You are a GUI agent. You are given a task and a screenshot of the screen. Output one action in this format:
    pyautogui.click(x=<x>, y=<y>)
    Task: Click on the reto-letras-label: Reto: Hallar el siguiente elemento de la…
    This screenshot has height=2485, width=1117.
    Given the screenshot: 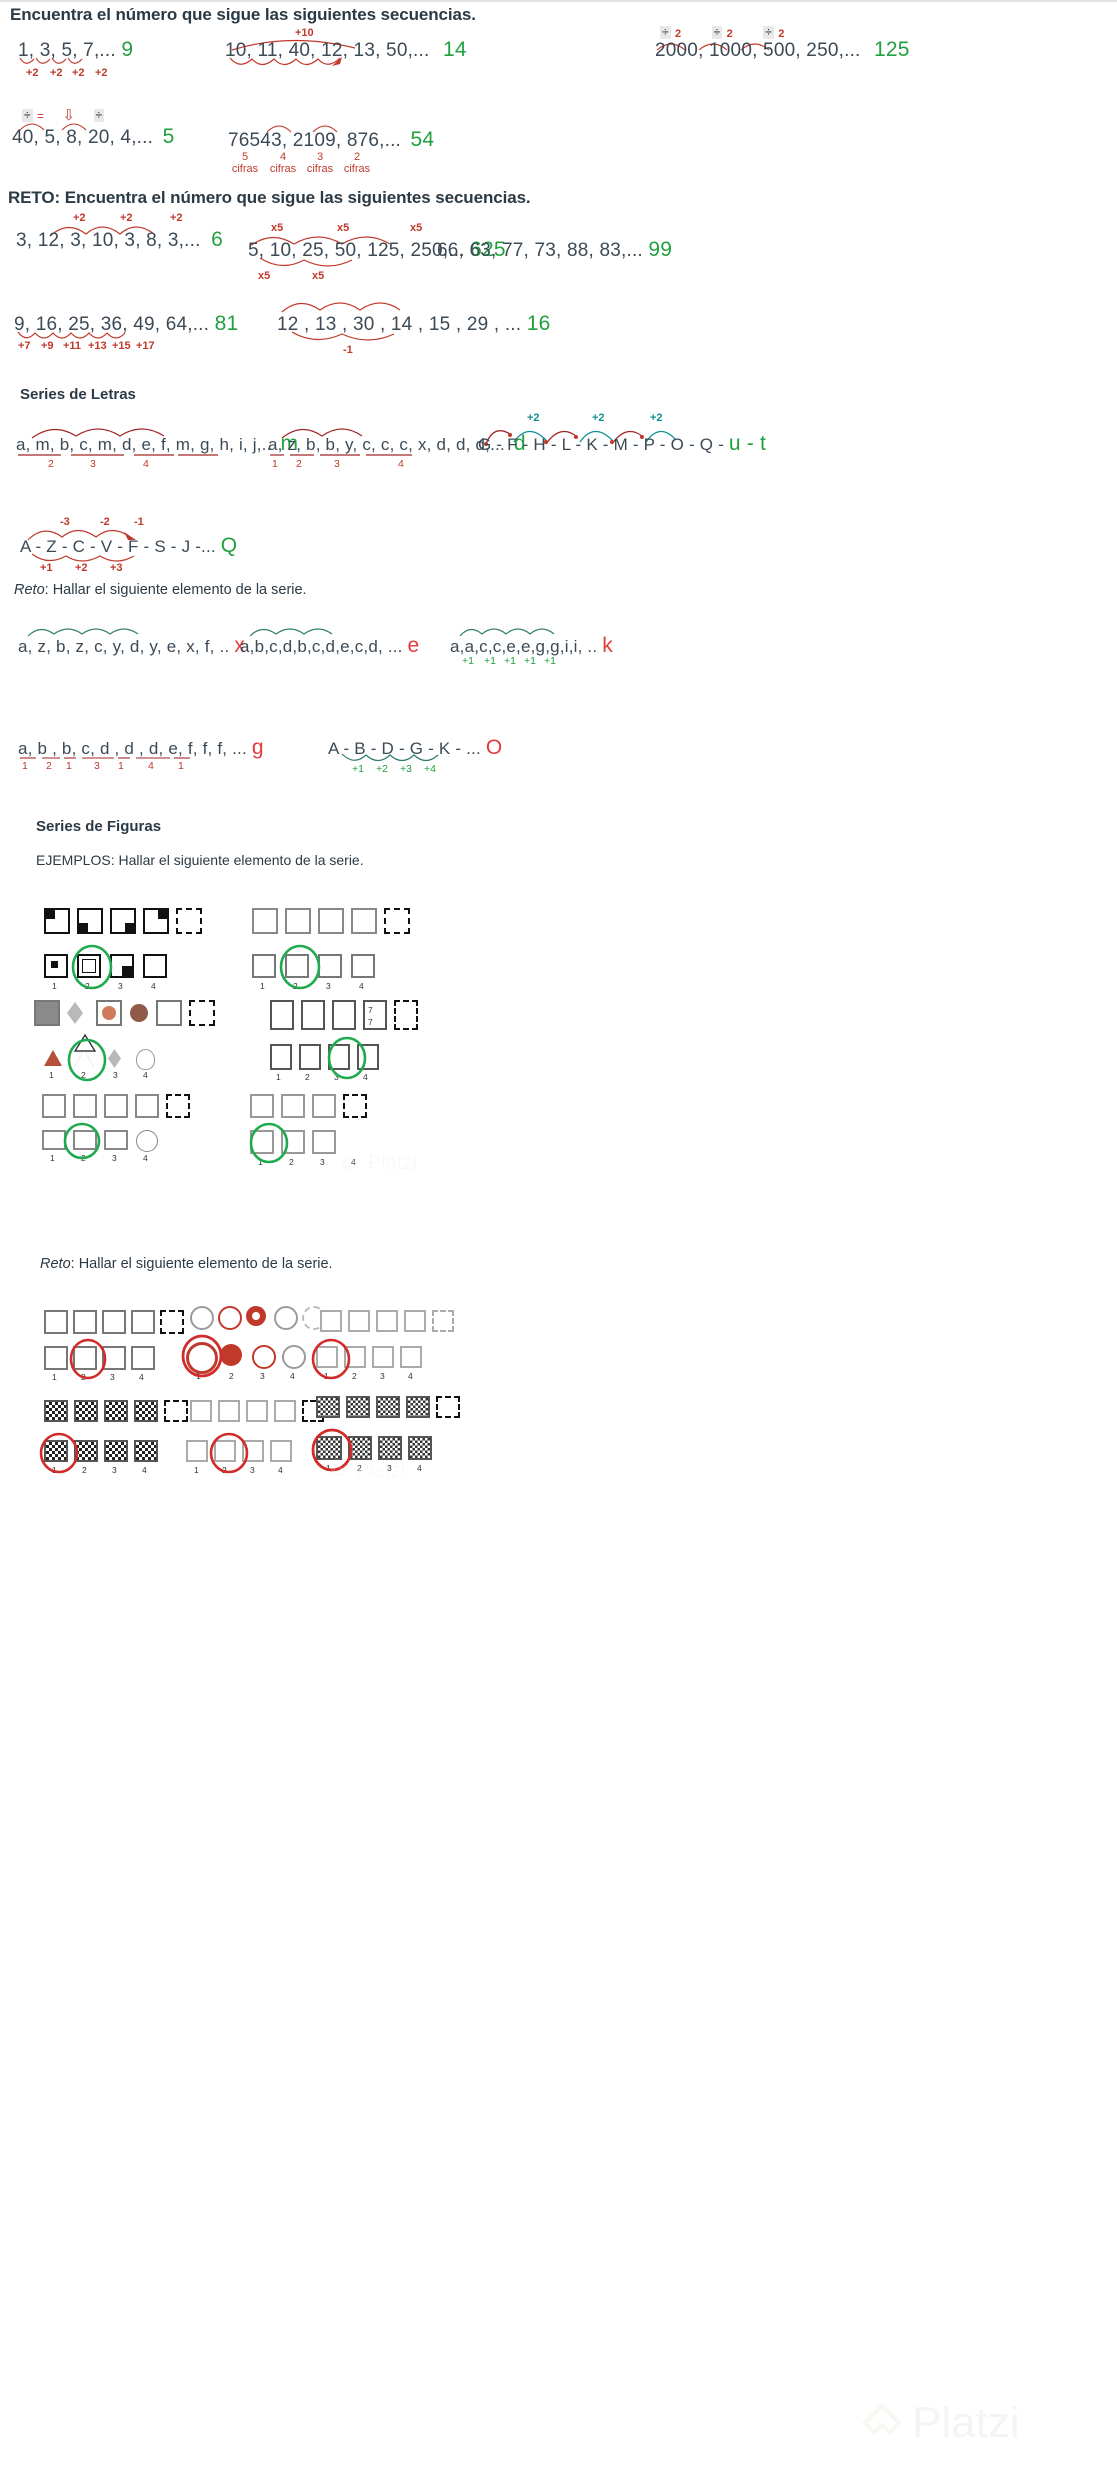 What is the action you would take?
    pyautogui.click(x=160, y=590)
    